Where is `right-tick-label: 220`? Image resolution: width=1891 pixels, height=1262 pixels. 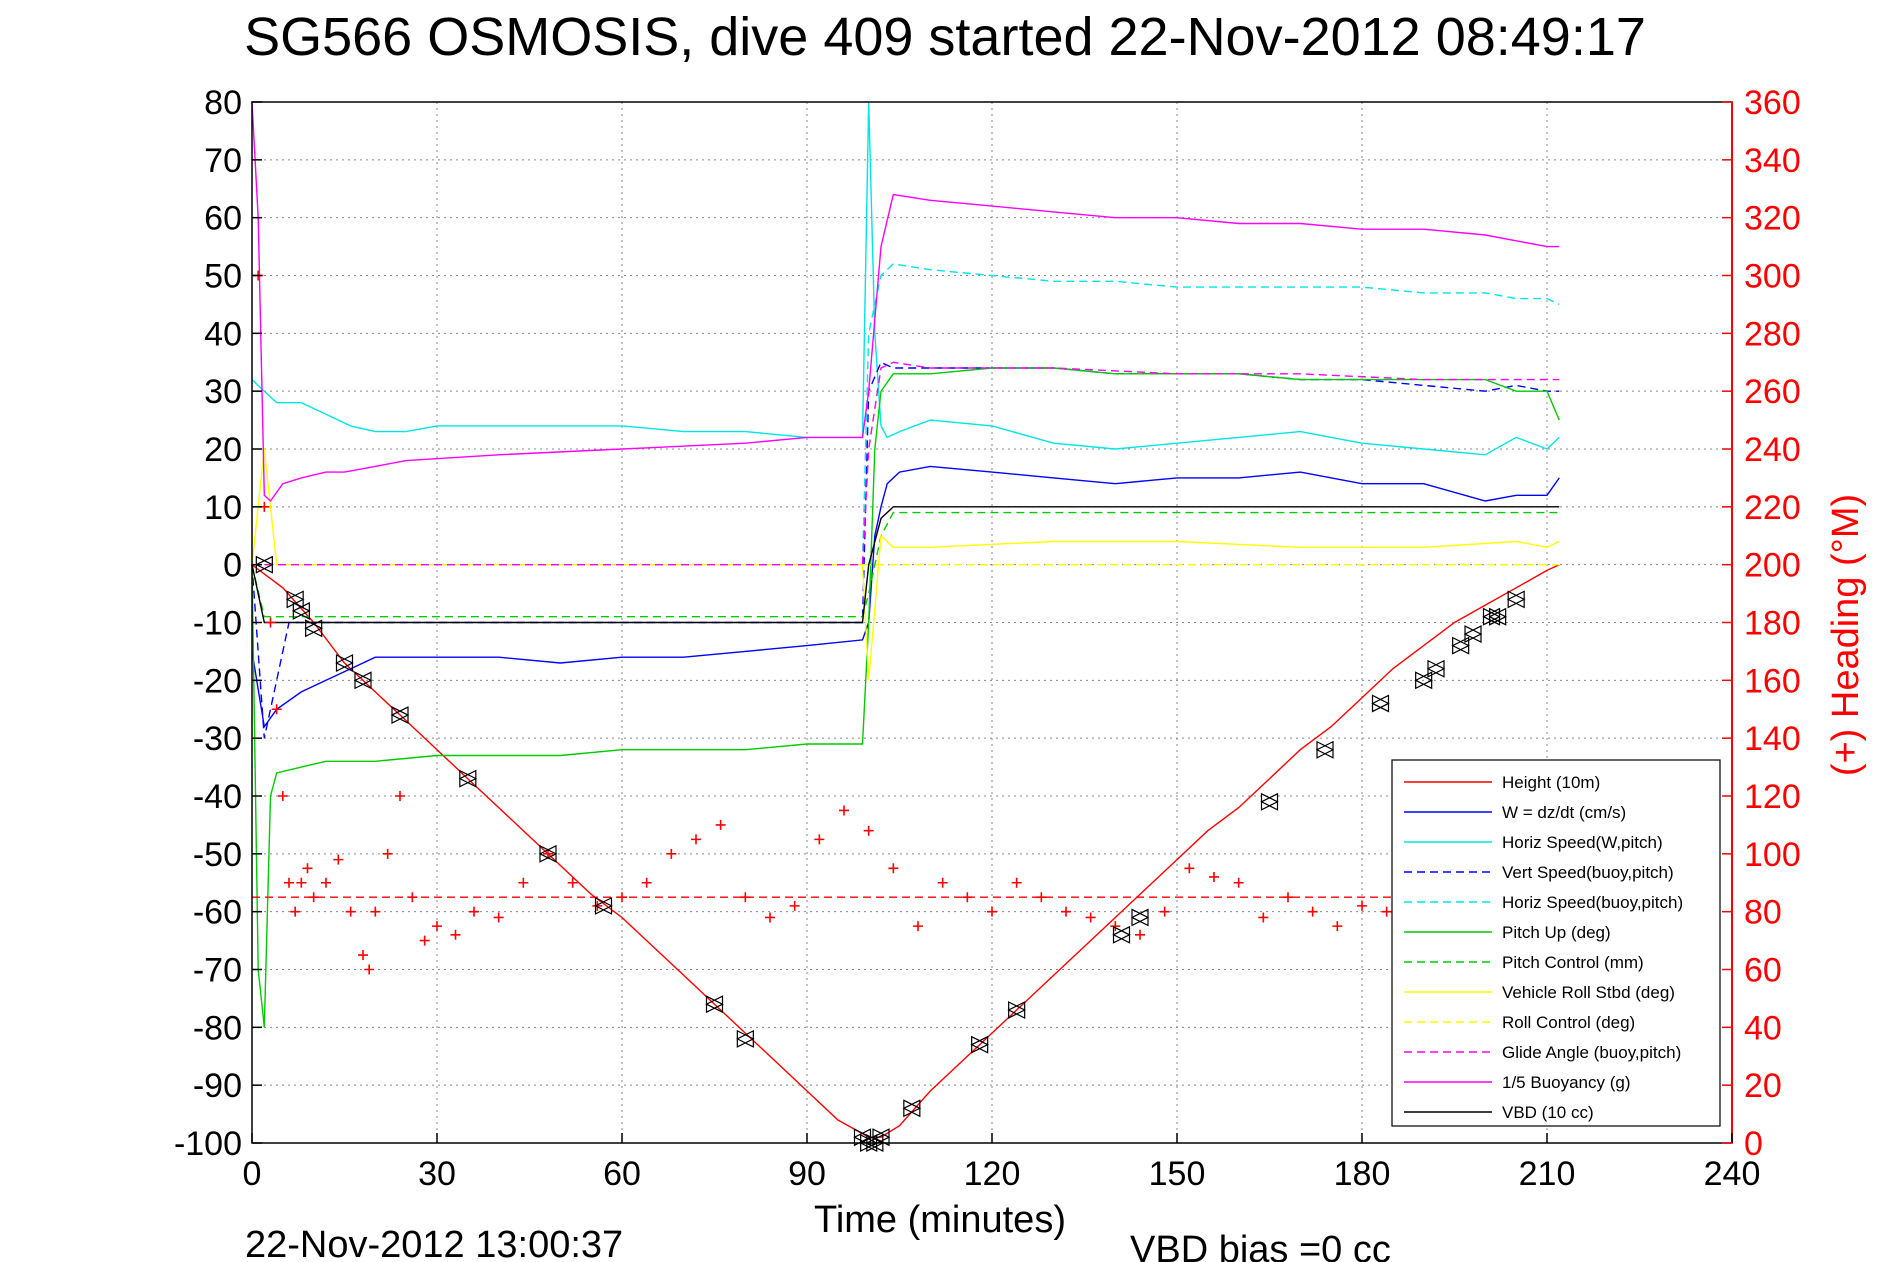 right-tick-label: 220 is located at coordinates (1772, 508).